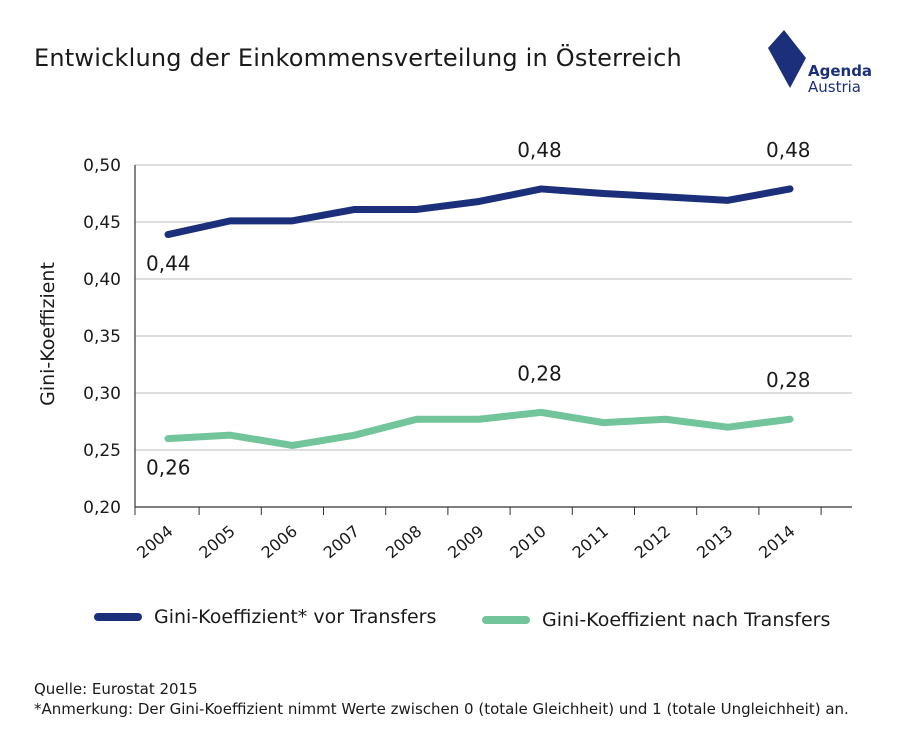  I want to click on legend-item-vor-transfers: Gini-Koeffizient* vor Transfers, so click(265, 617).